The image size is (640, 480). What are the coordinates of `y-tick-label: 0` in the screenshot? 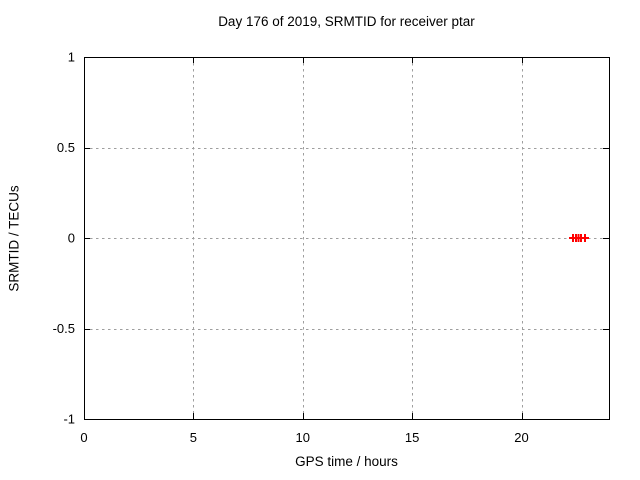 It's located at (71, 238).